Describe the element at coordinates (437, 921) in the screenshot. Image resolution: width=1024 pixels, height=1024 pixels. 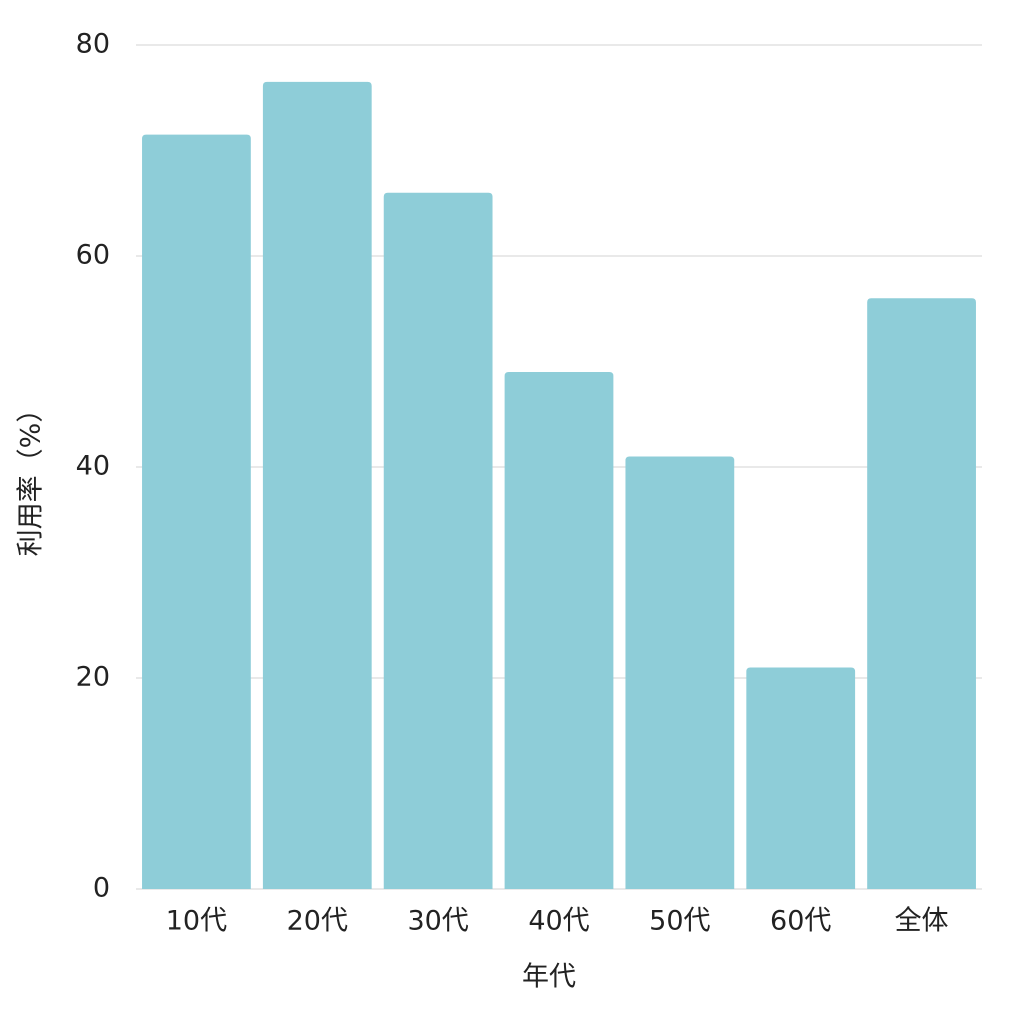
I see `x-tick-label: 30代` at that location.